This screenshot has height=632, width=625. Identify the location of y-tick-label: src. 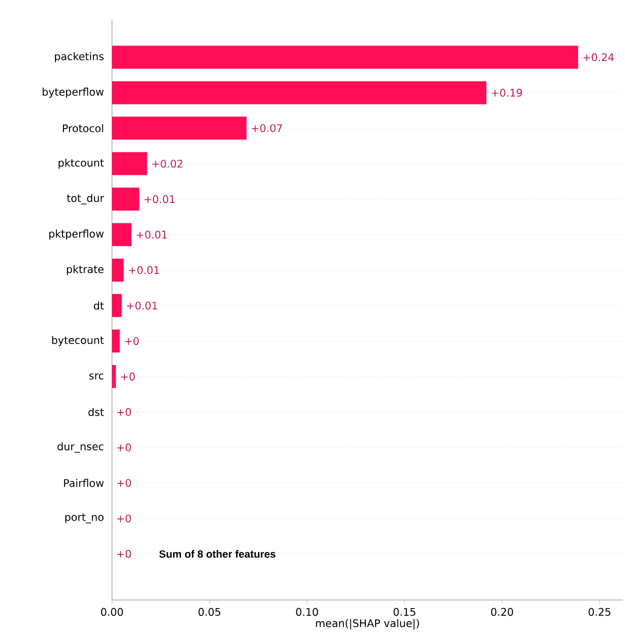
(96, 377).